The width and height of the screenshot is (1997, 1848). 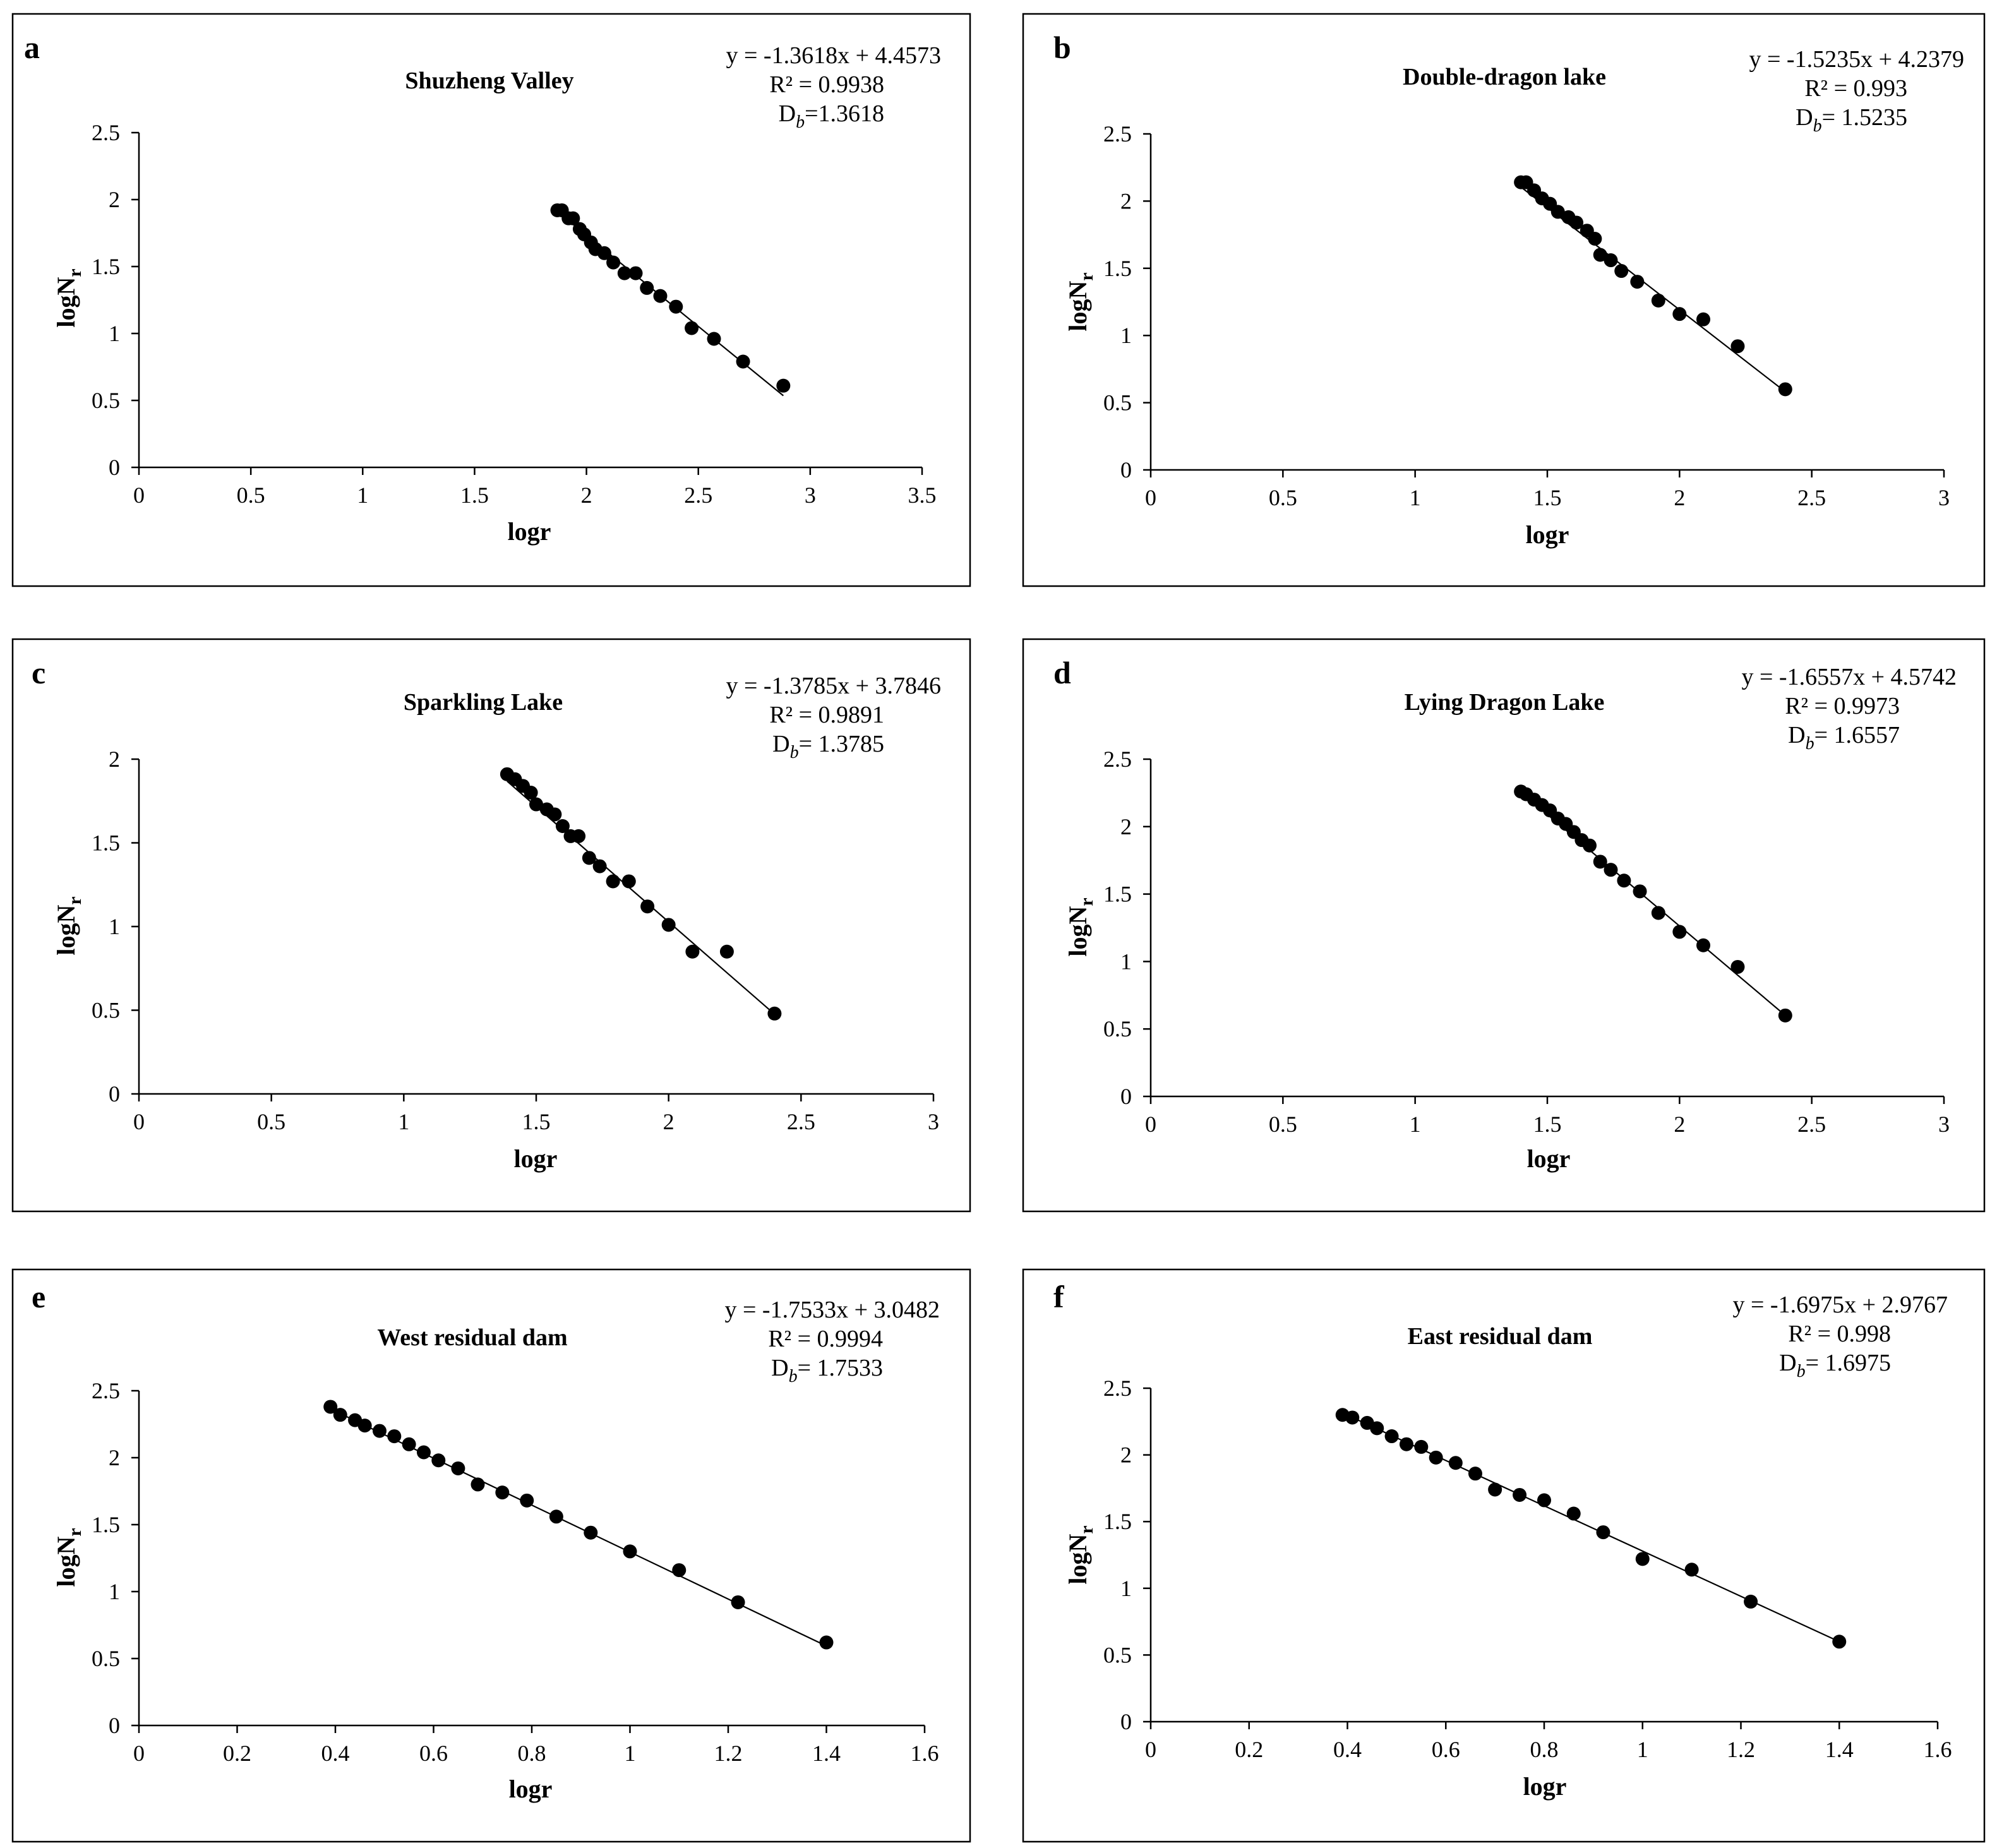 I want to click on x-axis-label: logr, so click(x=1545, y=1786).